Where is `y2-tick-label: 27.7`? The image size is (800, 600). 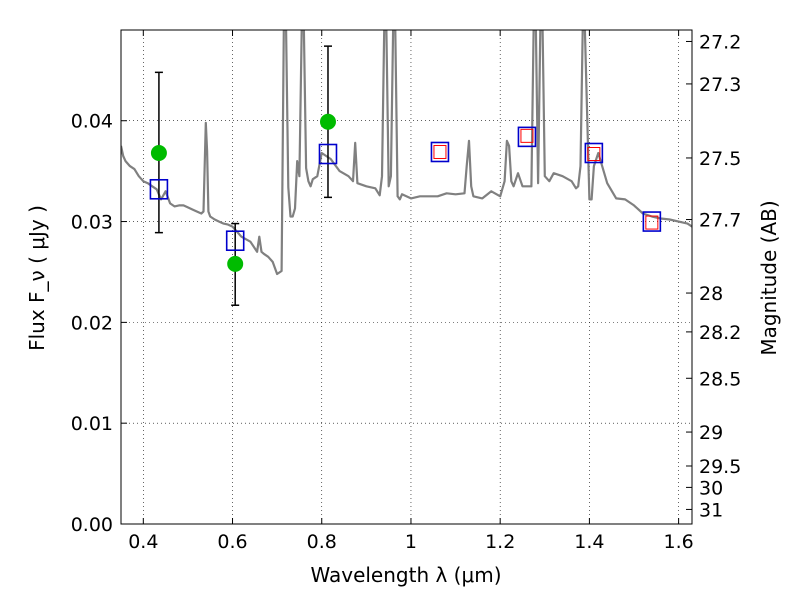 y2-tick-label: 27.7 is located at coordinates (720, 221).